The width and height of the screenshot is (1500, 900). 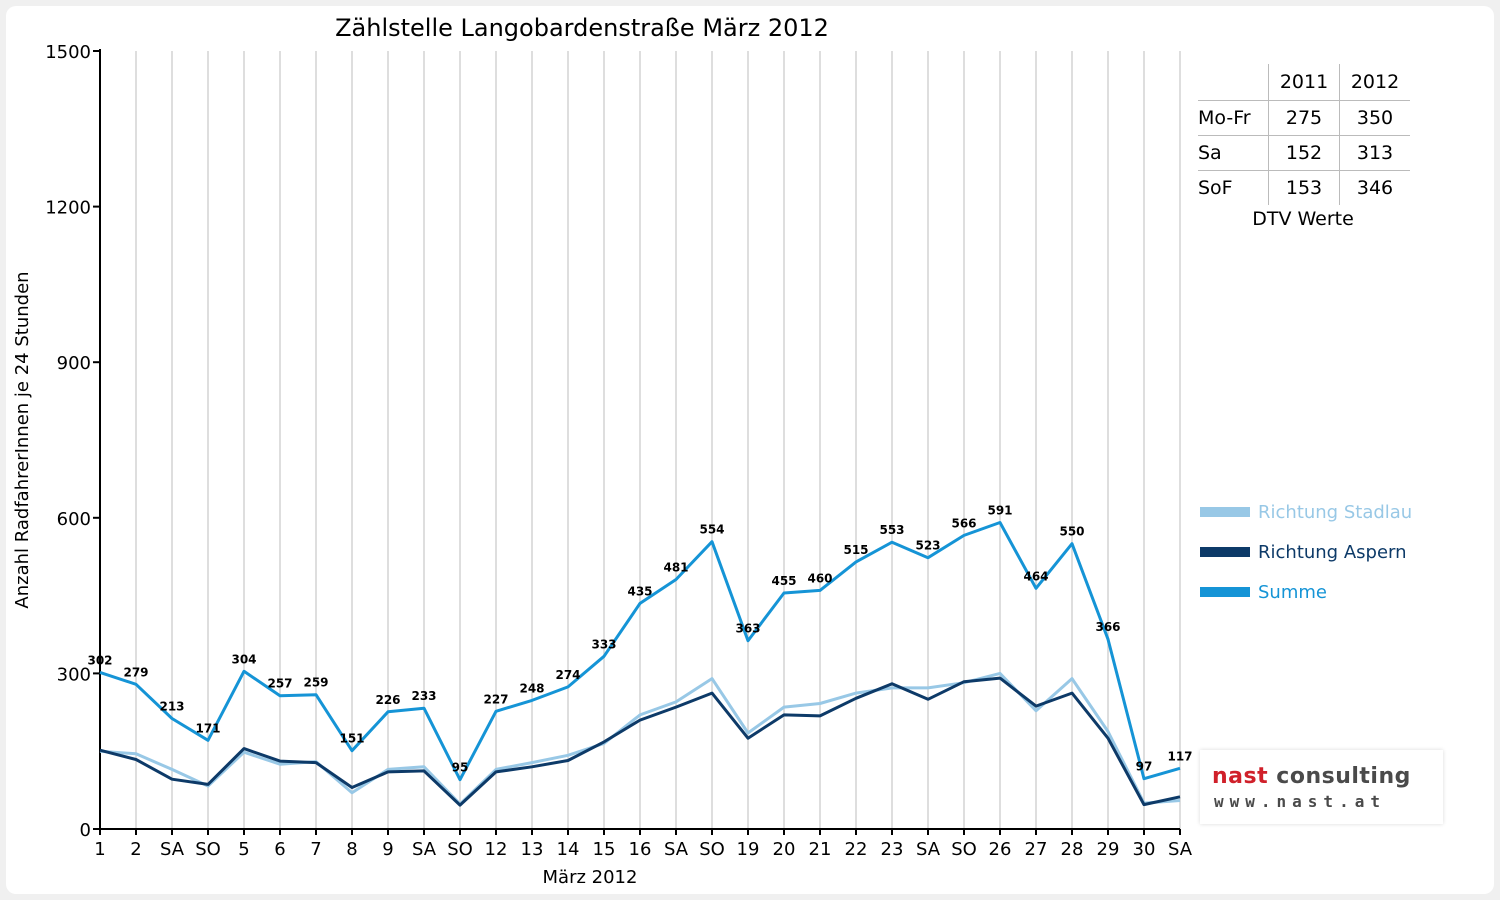 I want to click on y-tick-label: 600, so click(x=74, y=519).